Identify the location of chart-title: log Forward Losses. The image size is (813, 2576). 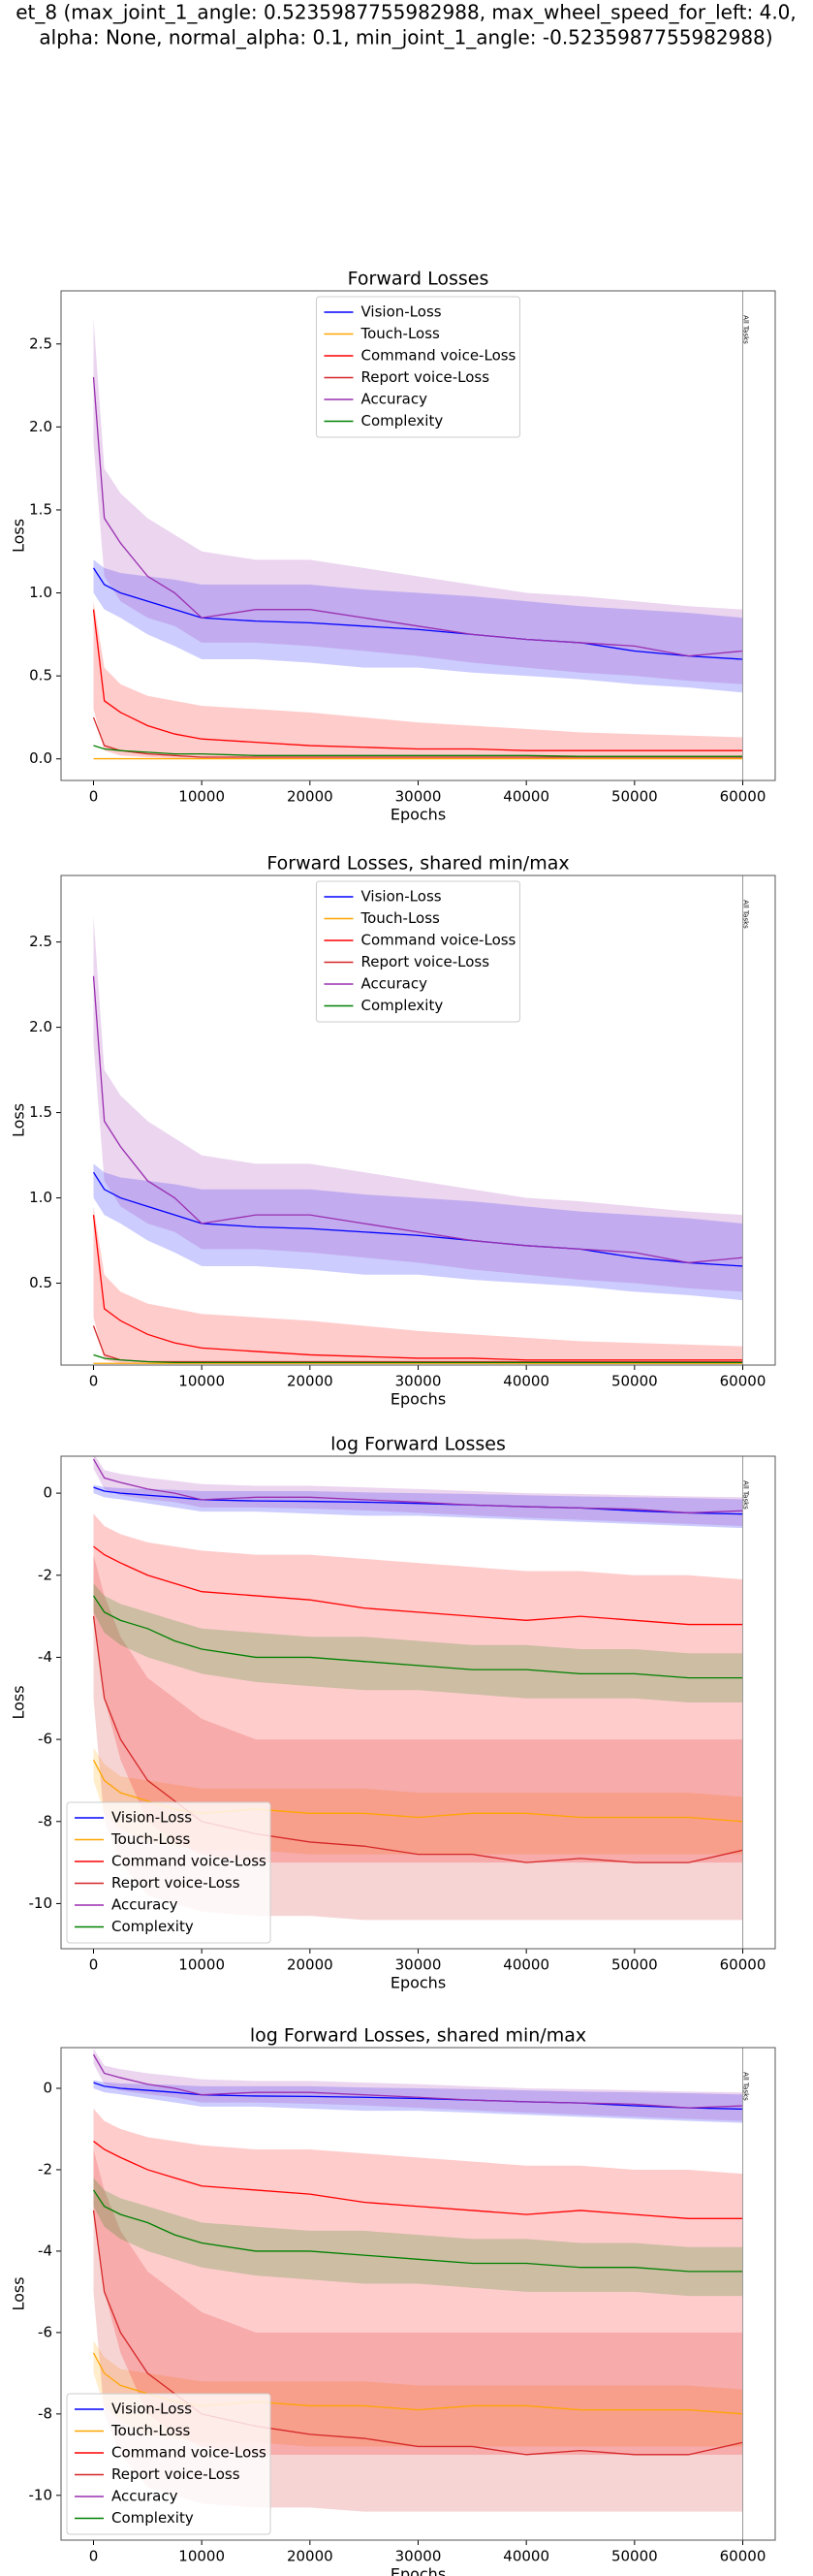
(418, 1444).